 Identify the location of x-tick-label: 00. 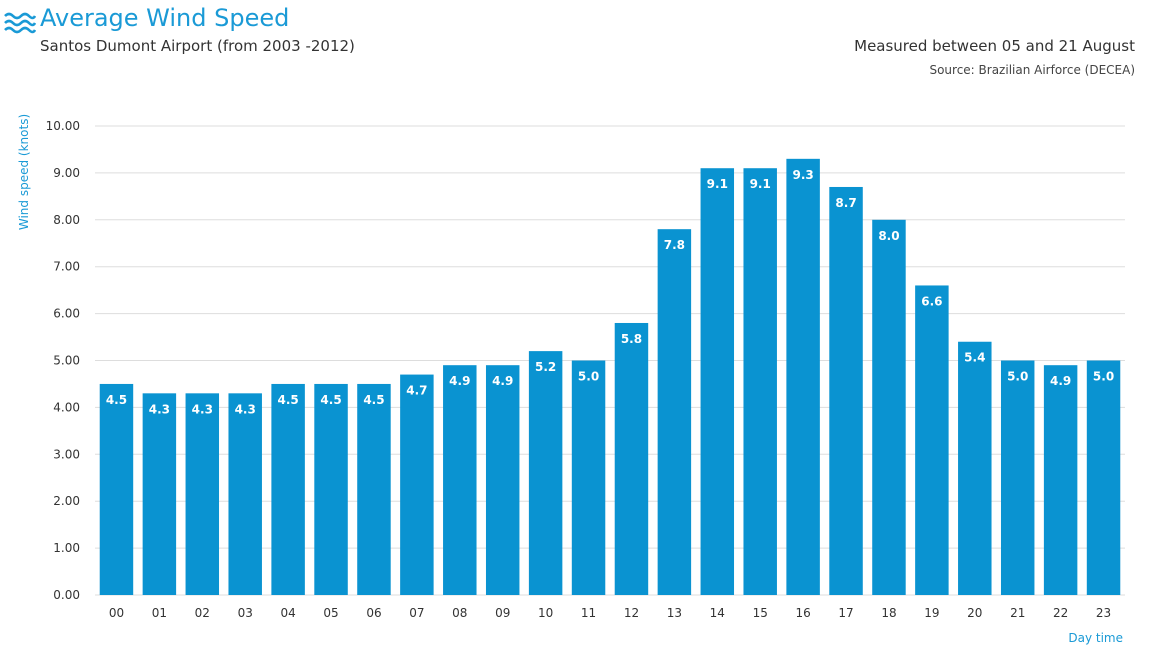
(116, 613).